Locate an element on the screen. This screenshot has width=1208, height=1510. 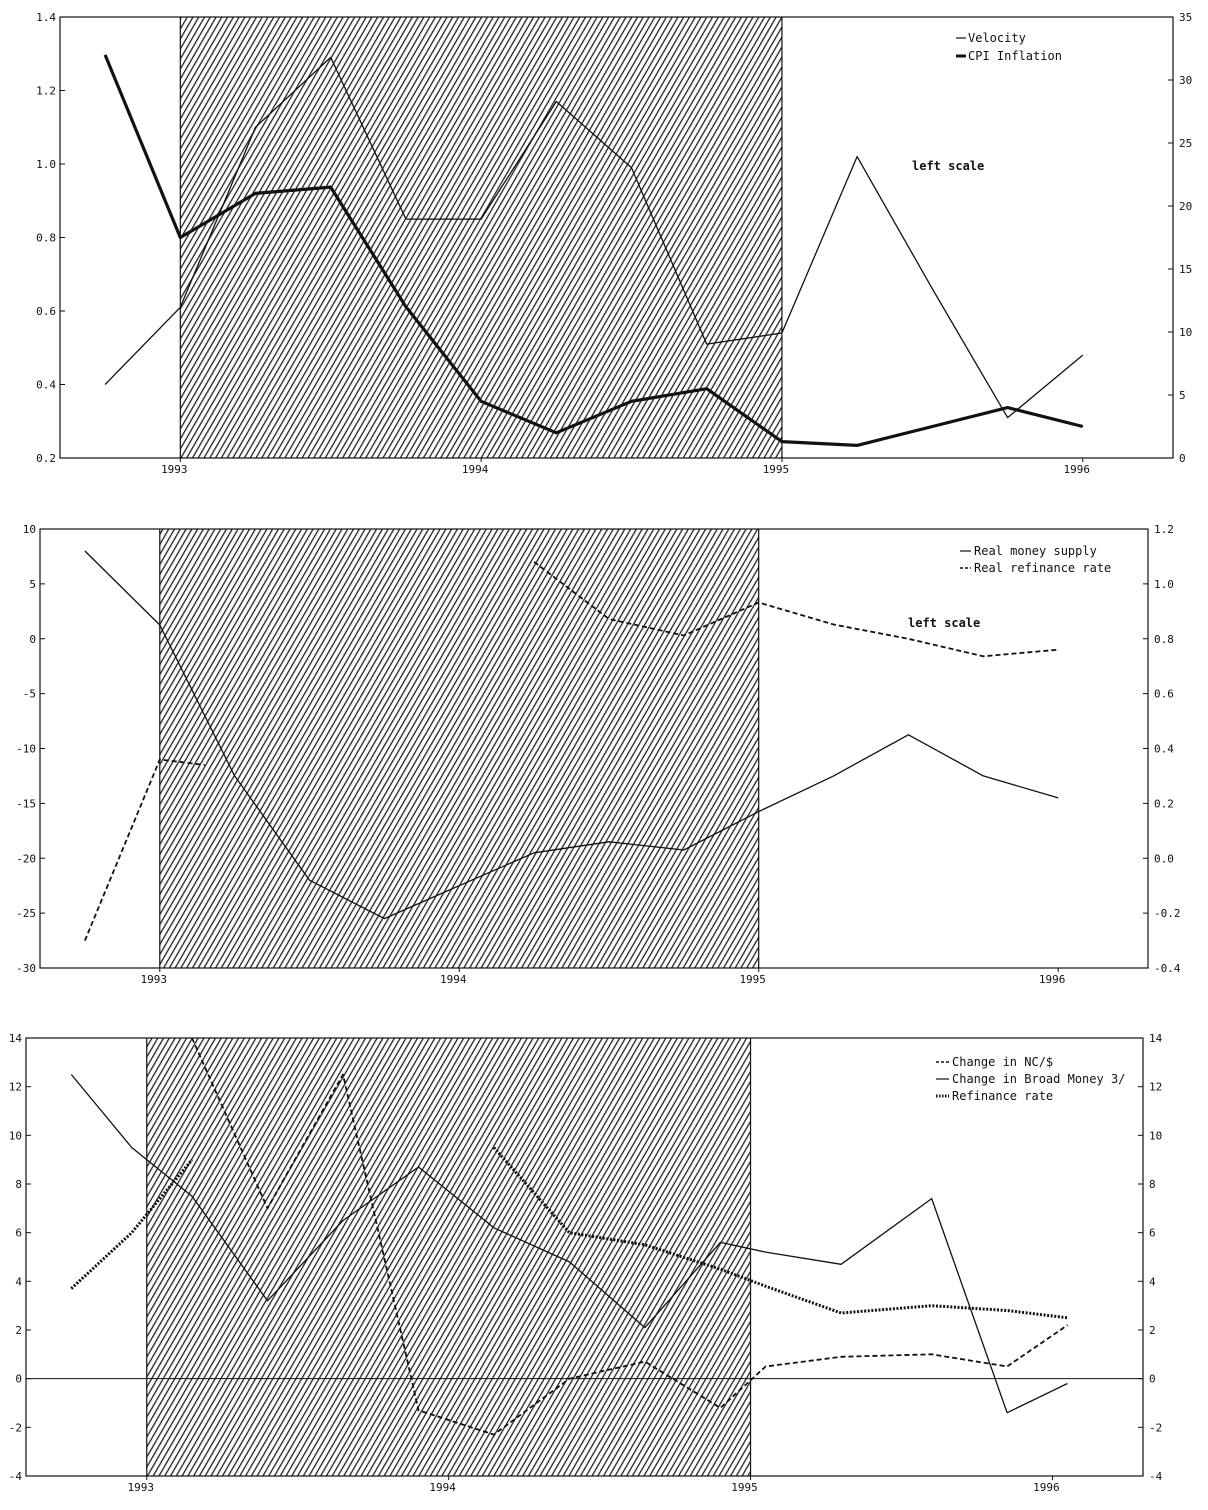
right-axis: -0.4 -0.2 0.0 0.2 0.4 0.6 0.8 1.0 1.2 is located at coordinates (1162, 749).